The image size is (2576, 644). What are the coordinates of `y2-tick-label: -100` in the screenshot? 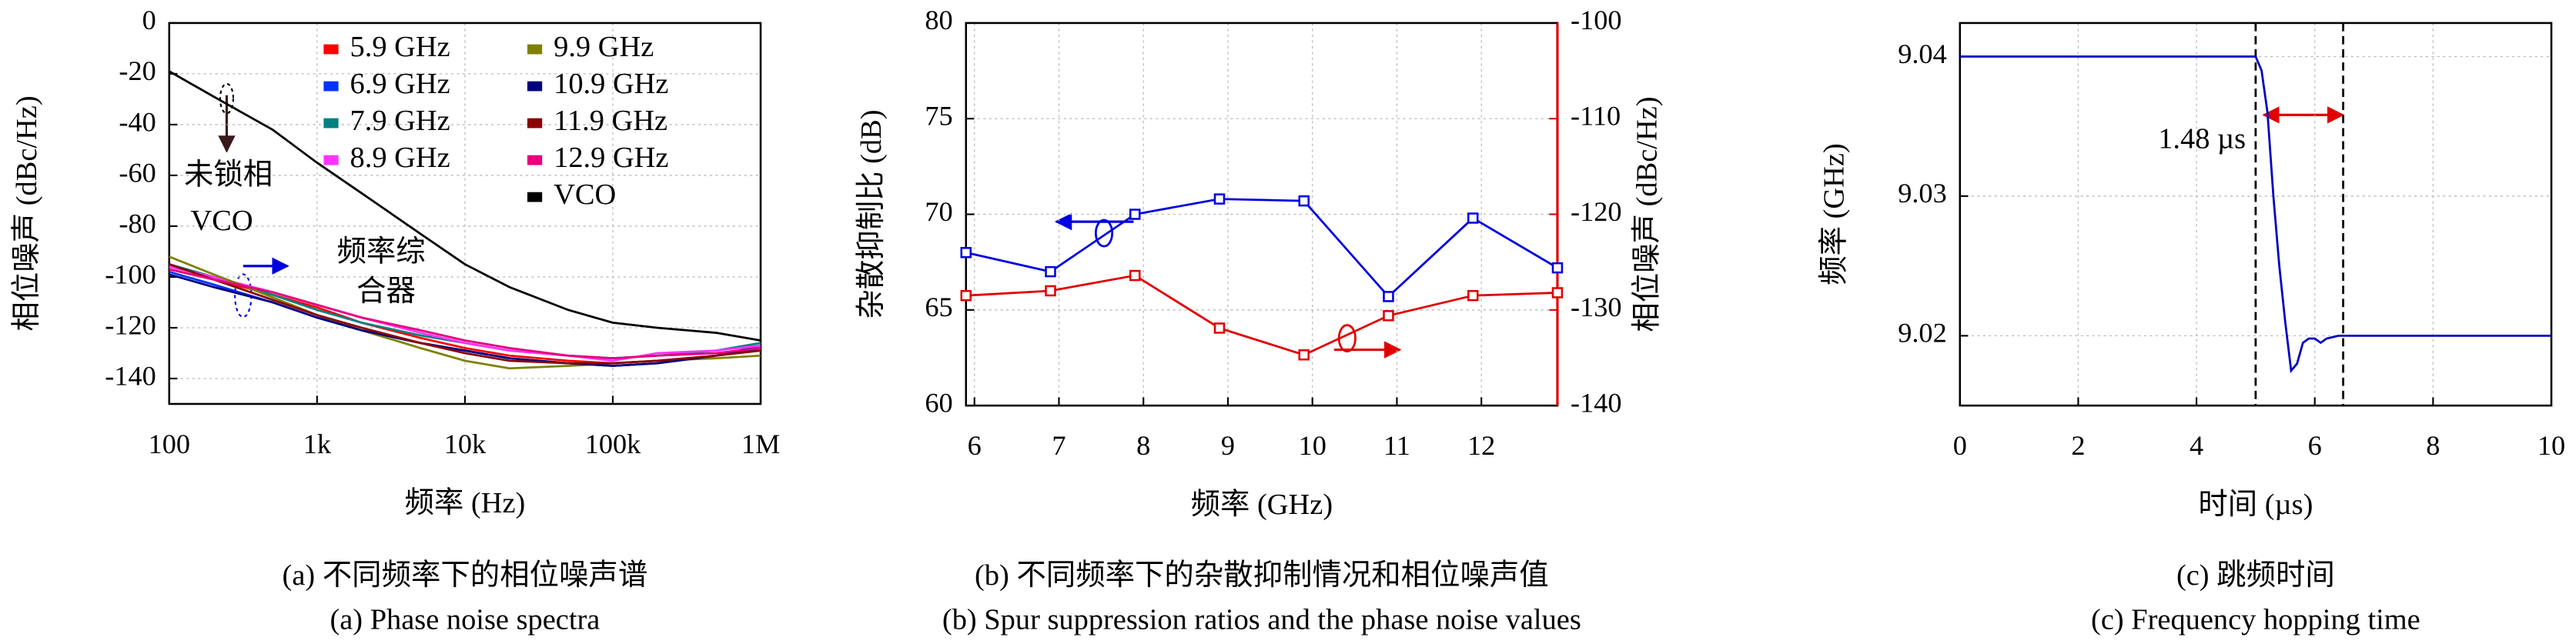 It's located at (1596, 20).